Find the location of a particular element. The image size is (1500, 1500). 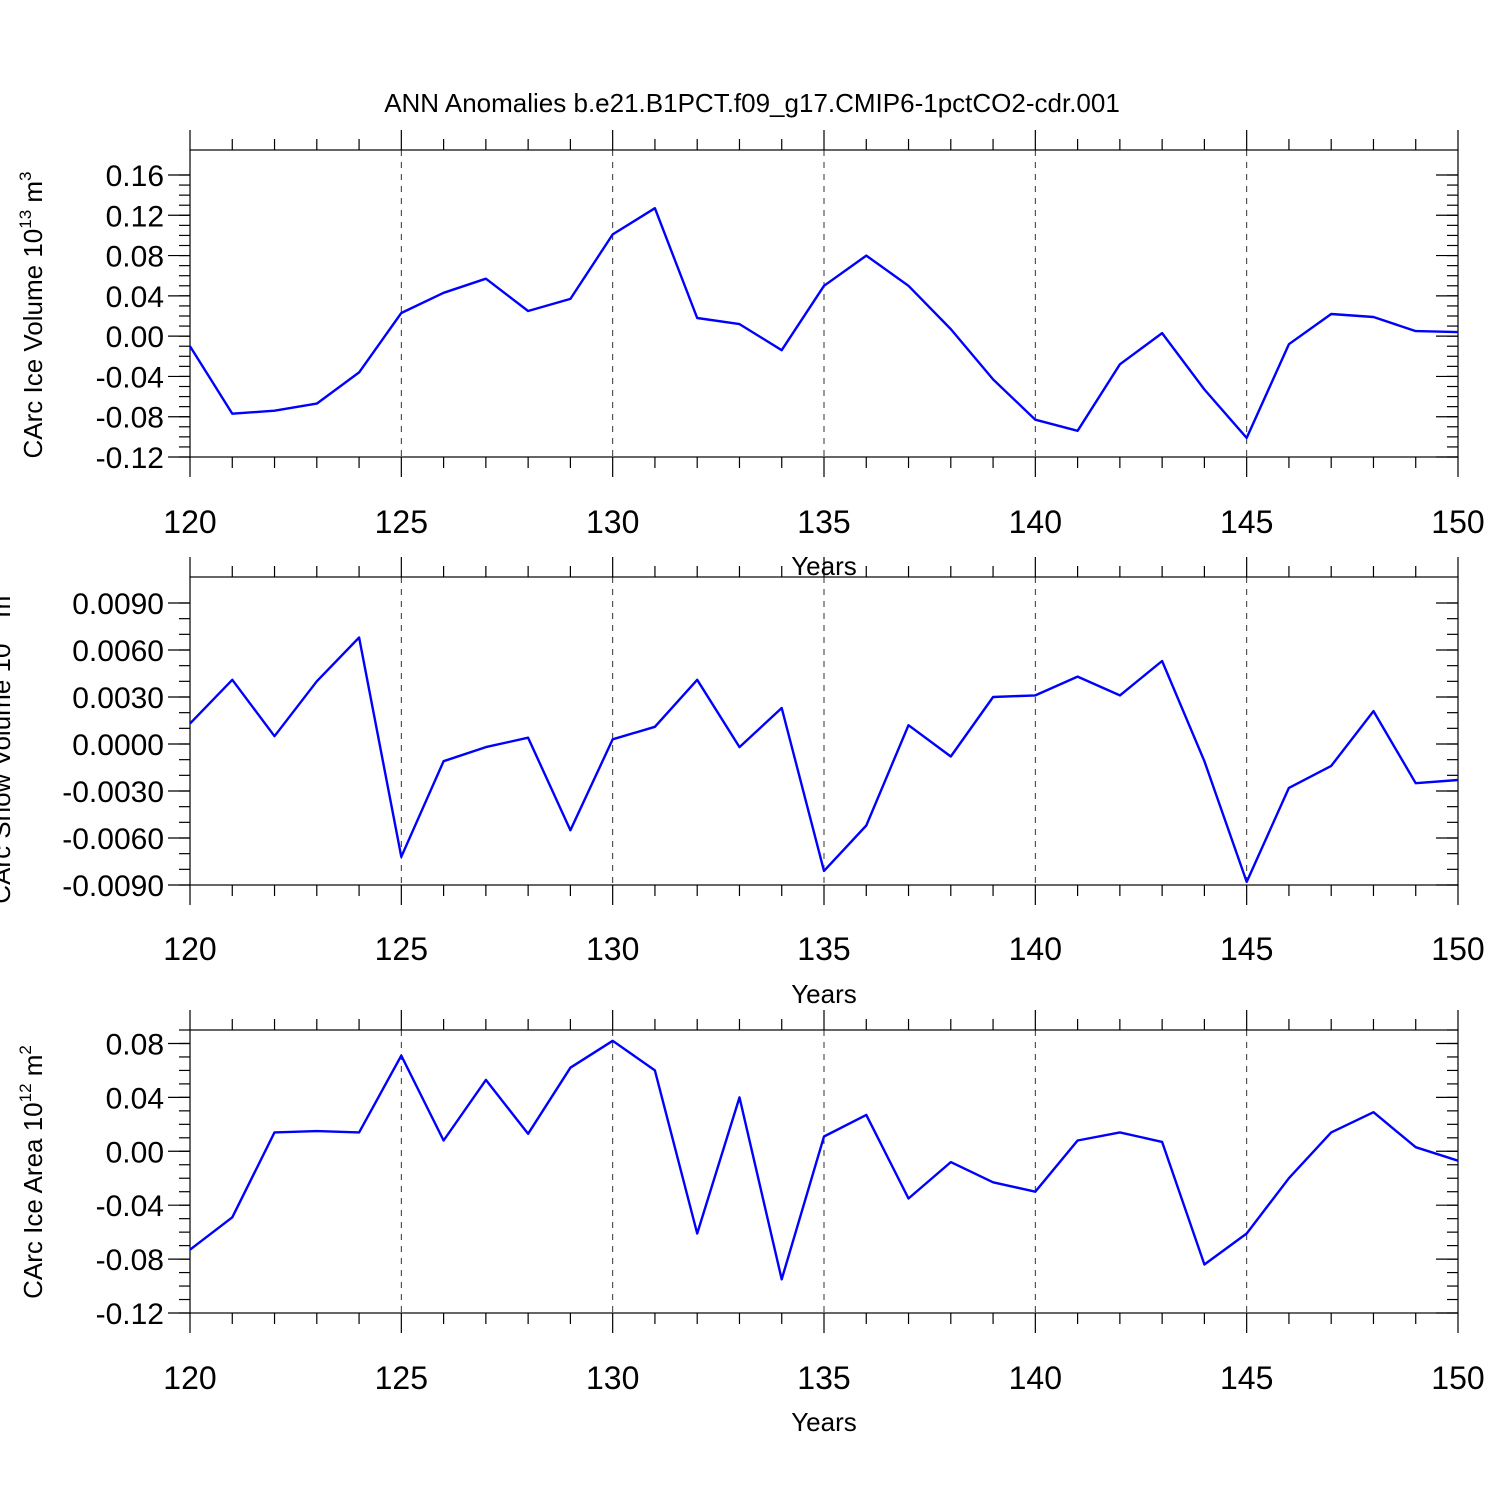

y-tick-label: -0.0090 is located at coordinates (113, 886).